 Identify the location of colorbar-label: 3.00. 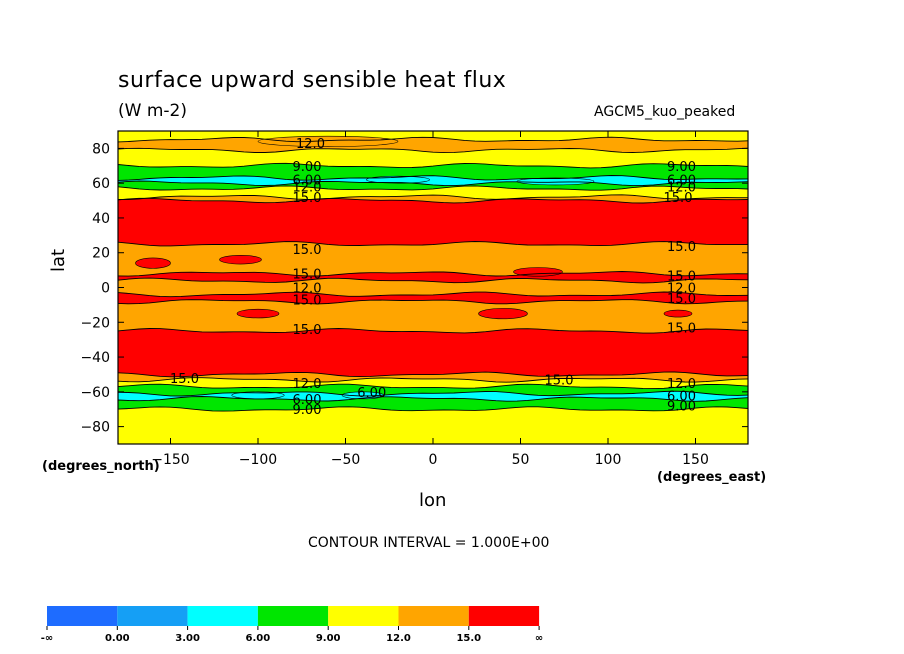
(187, 638).